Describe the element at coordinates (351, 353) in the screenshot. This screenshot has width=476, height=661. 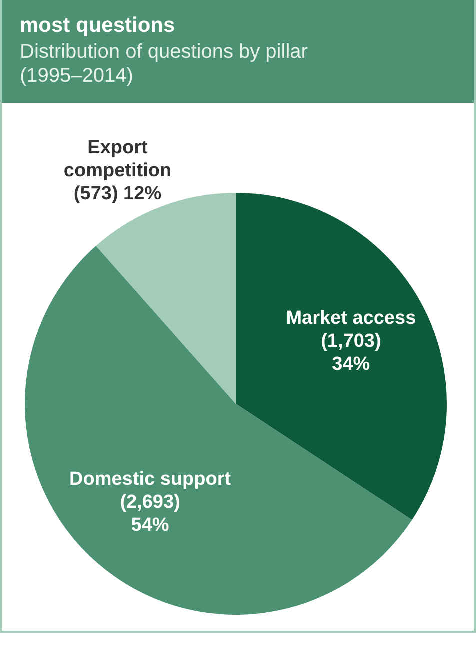
I see `data-label: (1,703) 34%` at that location.